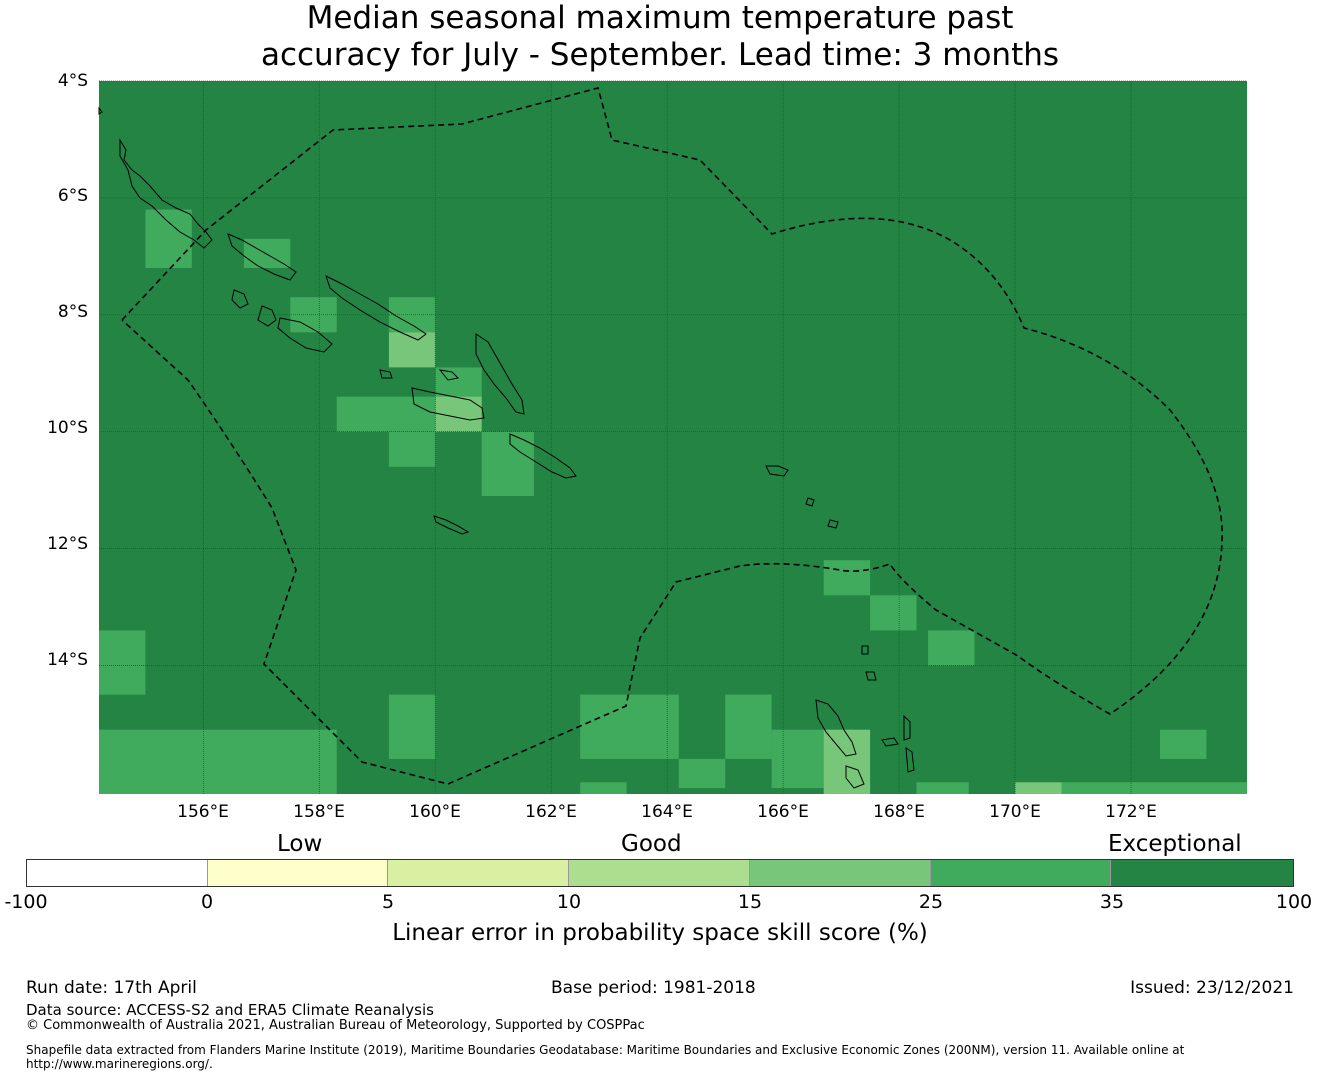  I want to click on coastline-new-georgia-group, so click(305, 335).